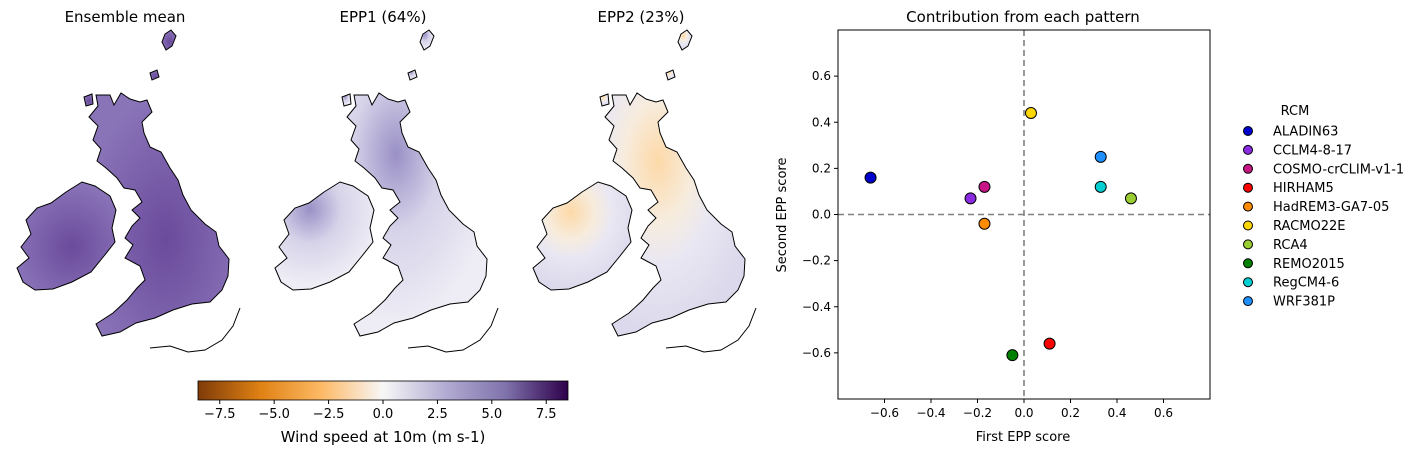 The image size is (1427, 454). I want to click on colorbar-tick-label: −5.0, so click(274, 414).